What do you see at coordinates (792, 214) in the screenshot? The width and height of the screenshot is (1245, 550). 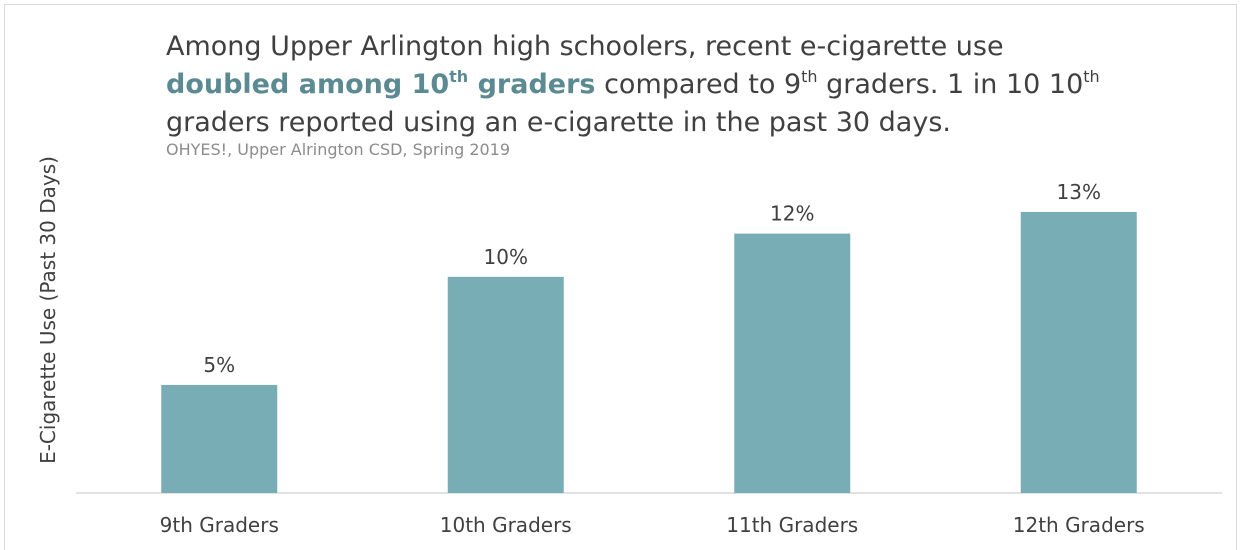 I see `data-label-3: 12%` at bounding box center [792, 214].